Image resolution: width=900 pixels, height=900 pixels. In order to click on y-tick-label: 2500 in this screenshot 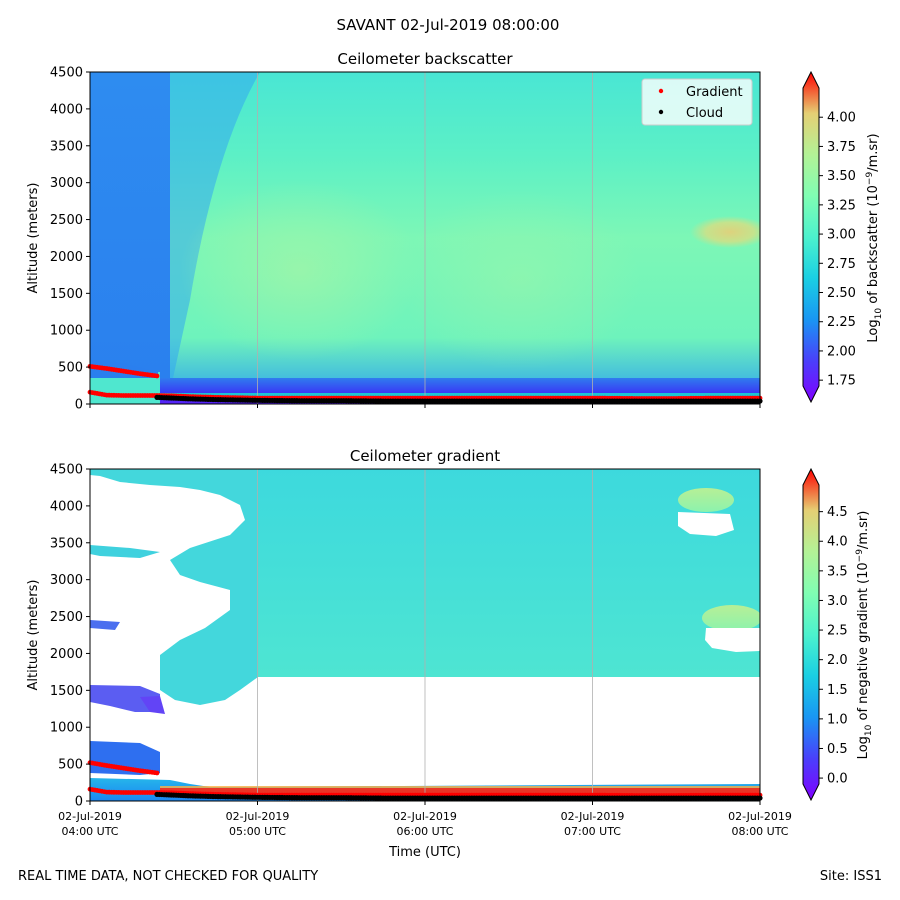, I will do `click(66, 617)`.